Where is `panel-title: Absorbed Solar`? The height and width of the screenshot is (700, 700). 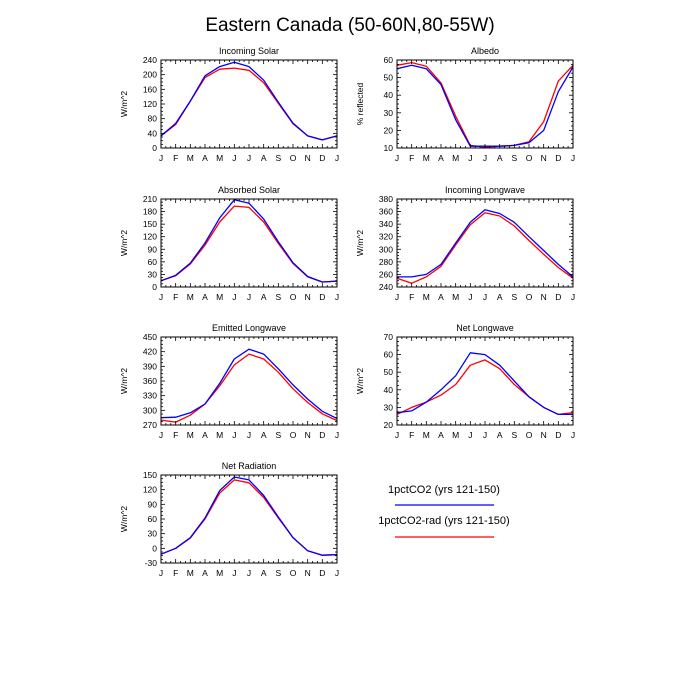
panel-title: Absorbed Solar is located at coordinates (249, 190).